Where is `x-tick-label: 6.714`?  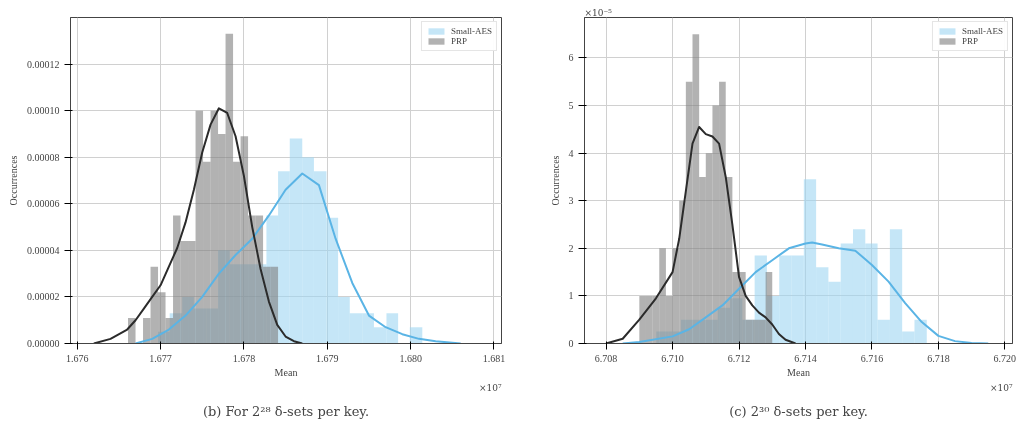
x-tick-label: 6.714 is located at coordinates (805, 358).